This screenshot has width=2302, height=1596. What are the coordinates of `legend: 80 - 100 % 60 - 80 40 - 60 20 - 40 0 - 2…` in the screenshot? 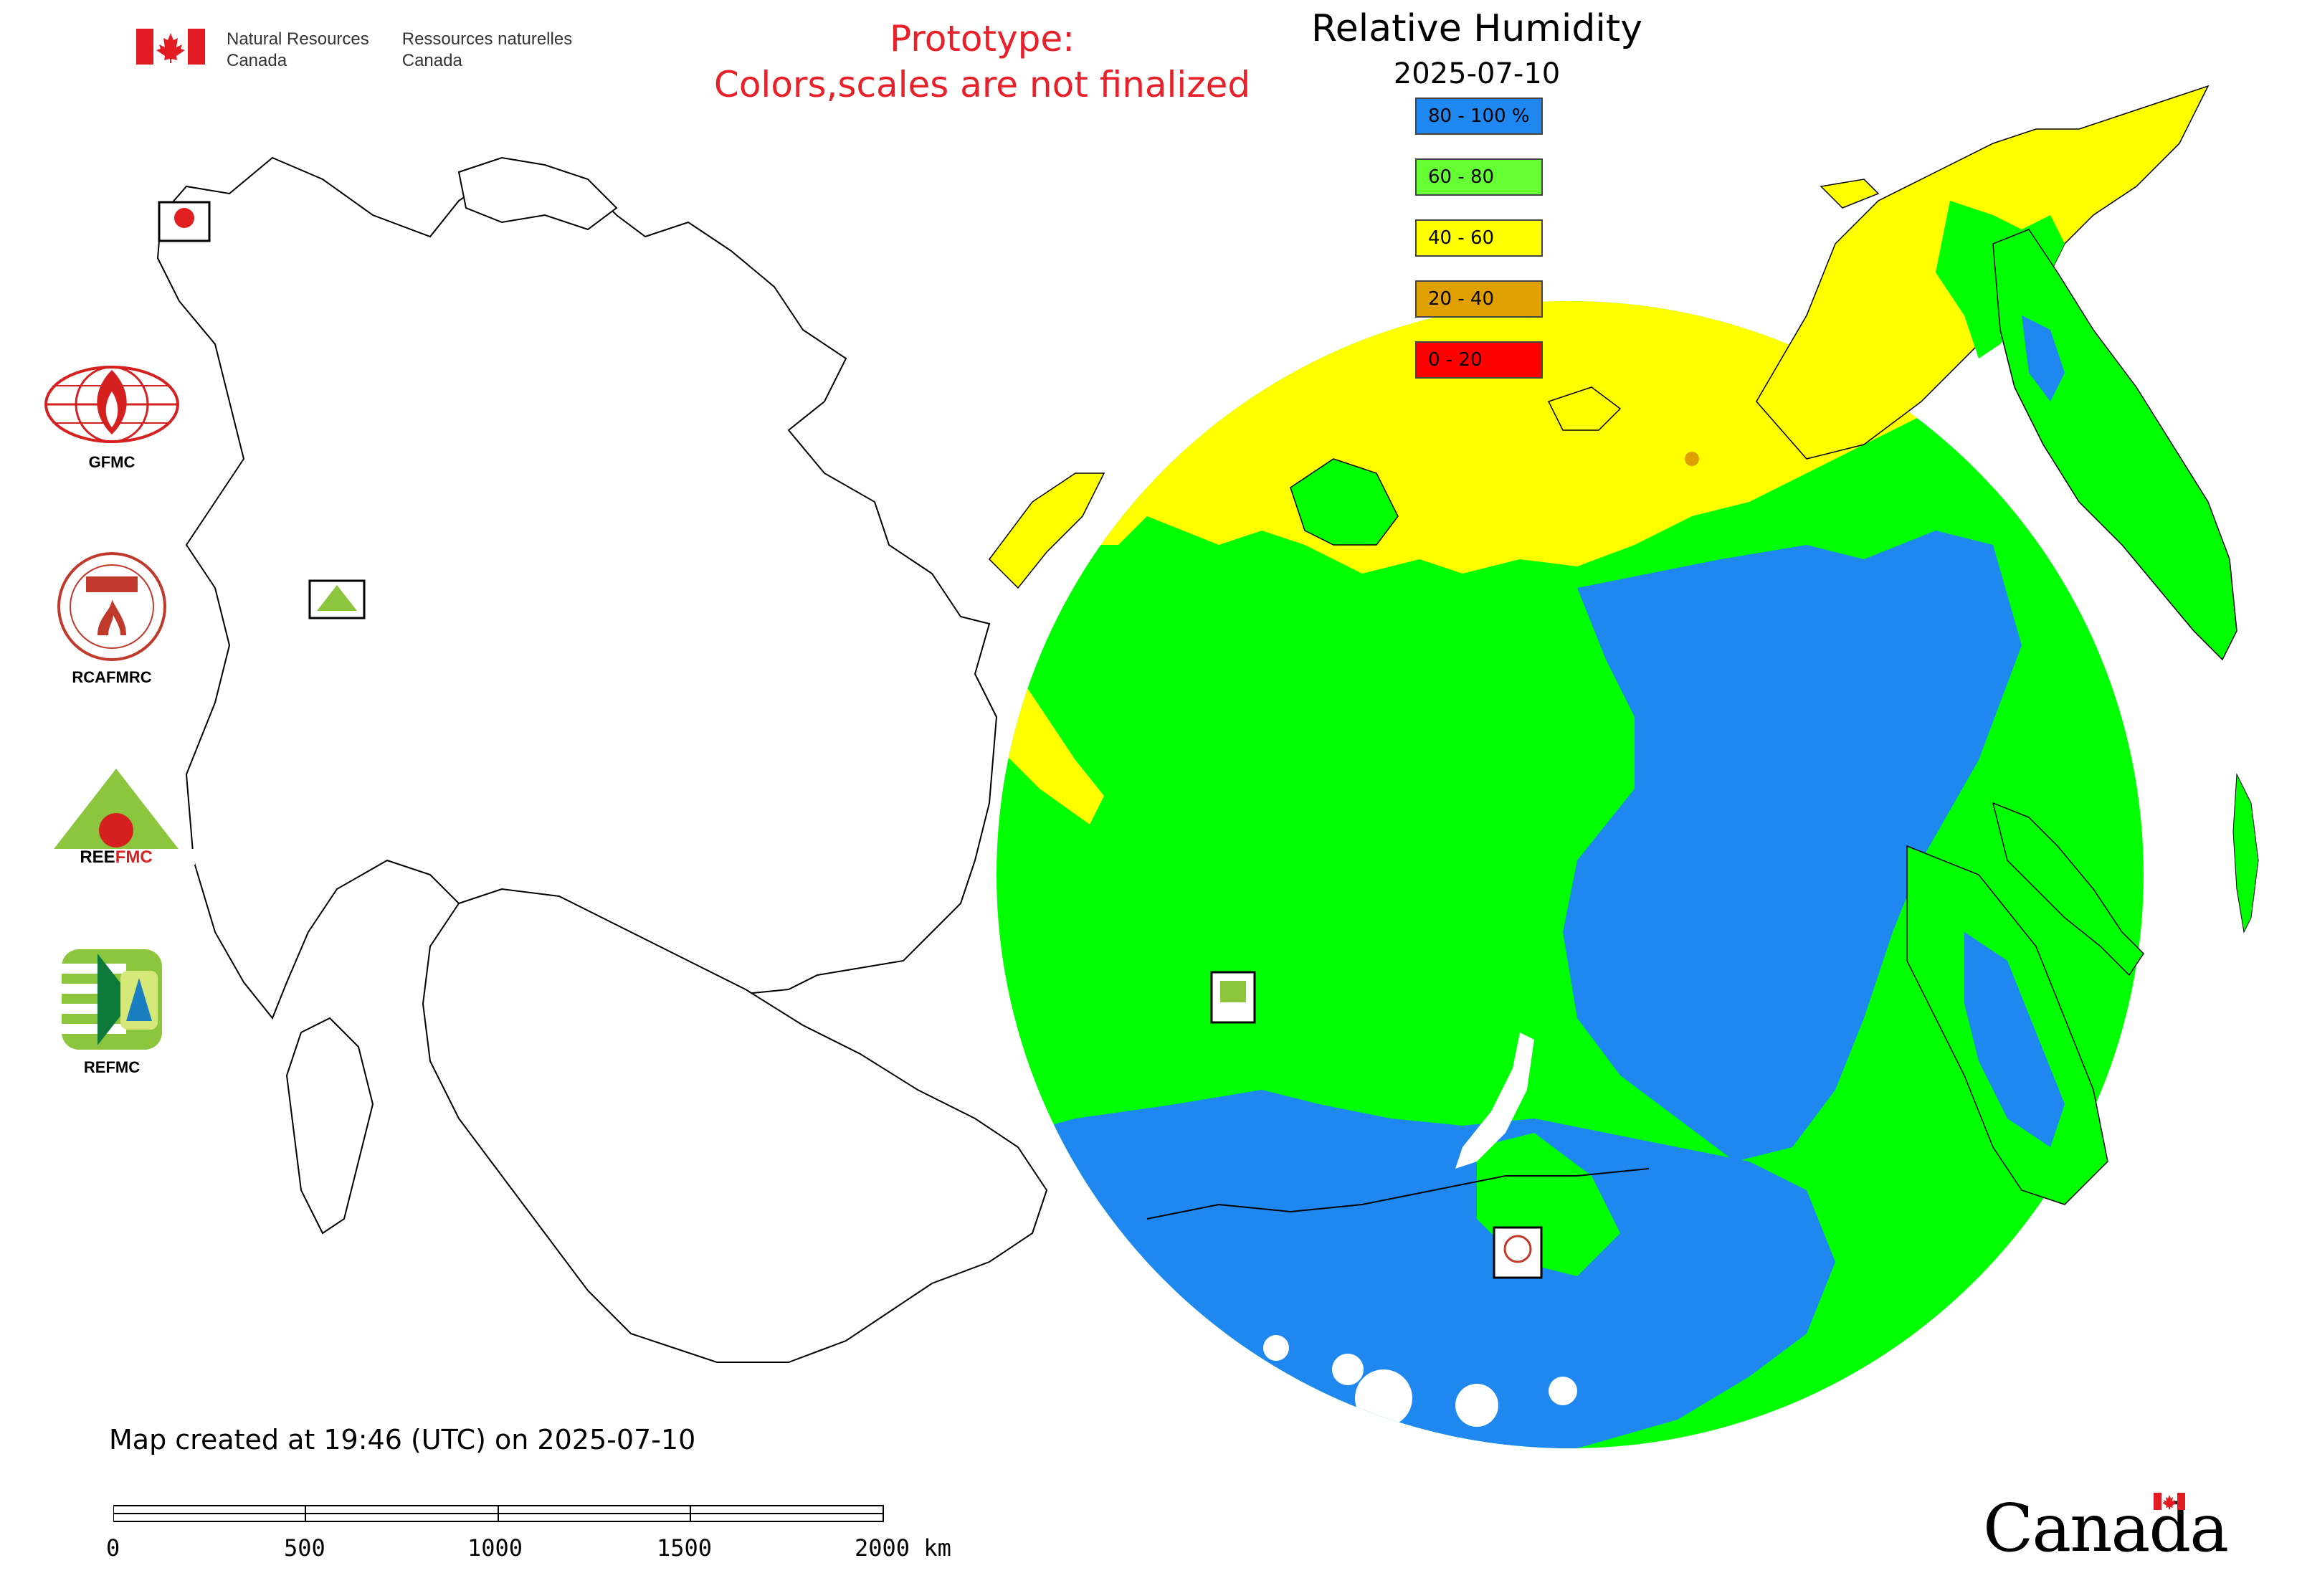 It's located at (1479, 250).